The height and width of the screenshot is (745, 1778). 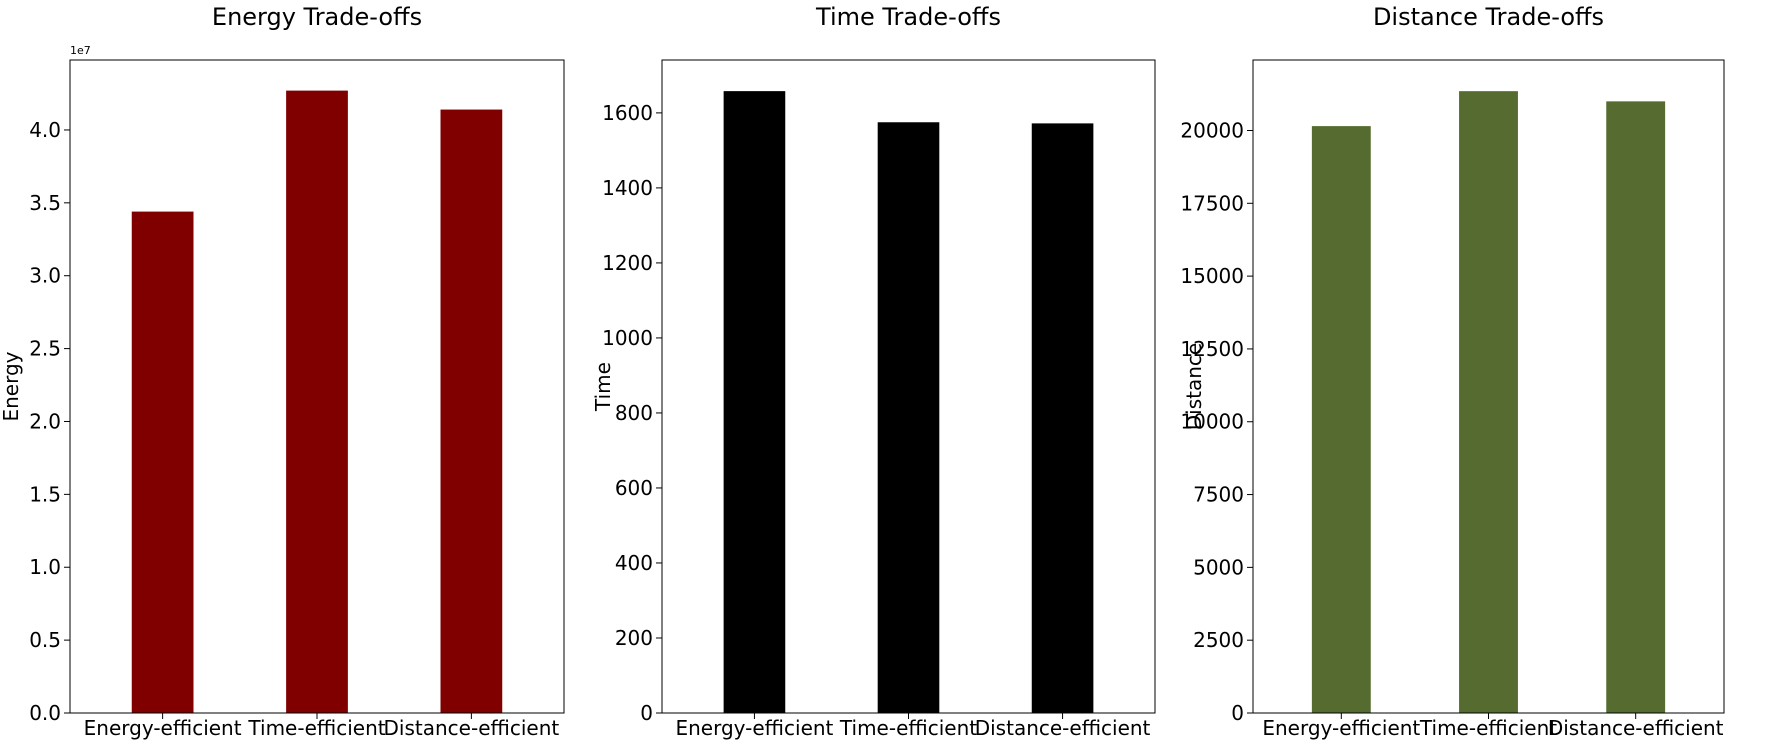 I want to click on y-tick-label: 400, so click(x=634, y=563).